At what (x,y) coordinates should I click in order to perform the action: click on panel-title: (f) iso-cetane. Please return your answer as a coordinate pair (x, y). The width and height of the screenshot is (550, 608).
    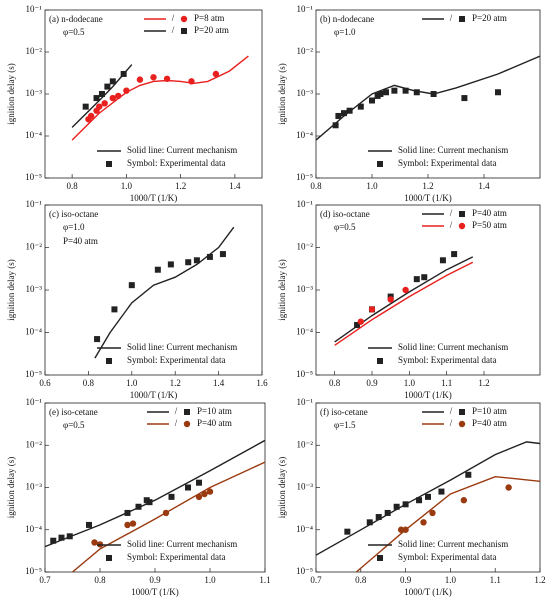
    Looking at the image, I should click on (344, 412).